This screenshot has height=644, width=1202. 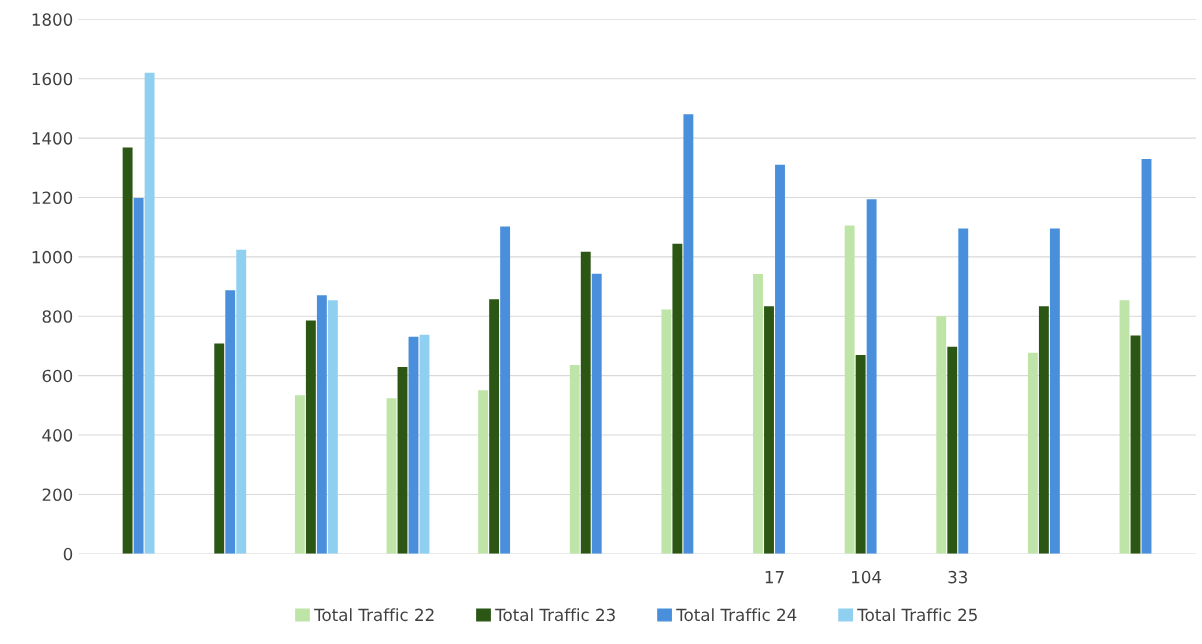 I want to click on legend-label: Total Traffic 24, so click(x=736, y=615).